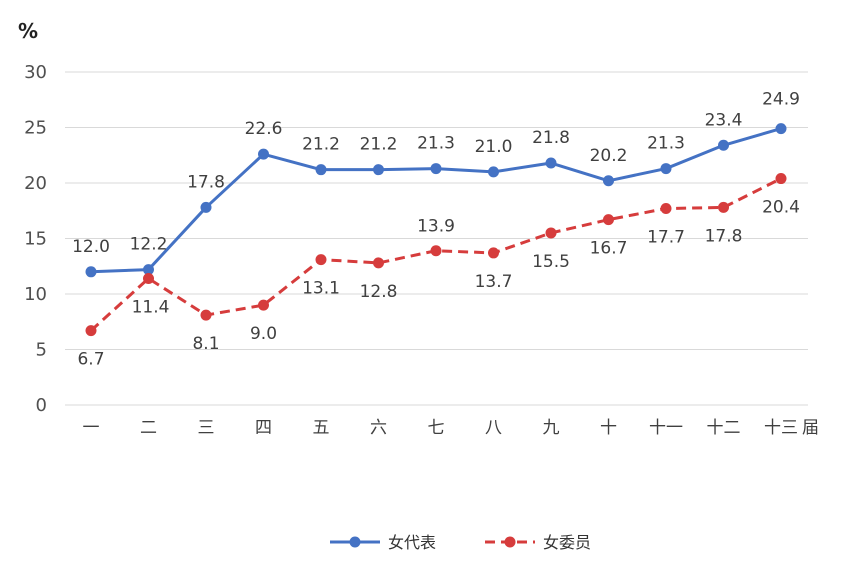 The image size is (860, 572). Describe the element at coordinates (263, 334) in the screenshot. I see `data-label: 9.0` at that location.